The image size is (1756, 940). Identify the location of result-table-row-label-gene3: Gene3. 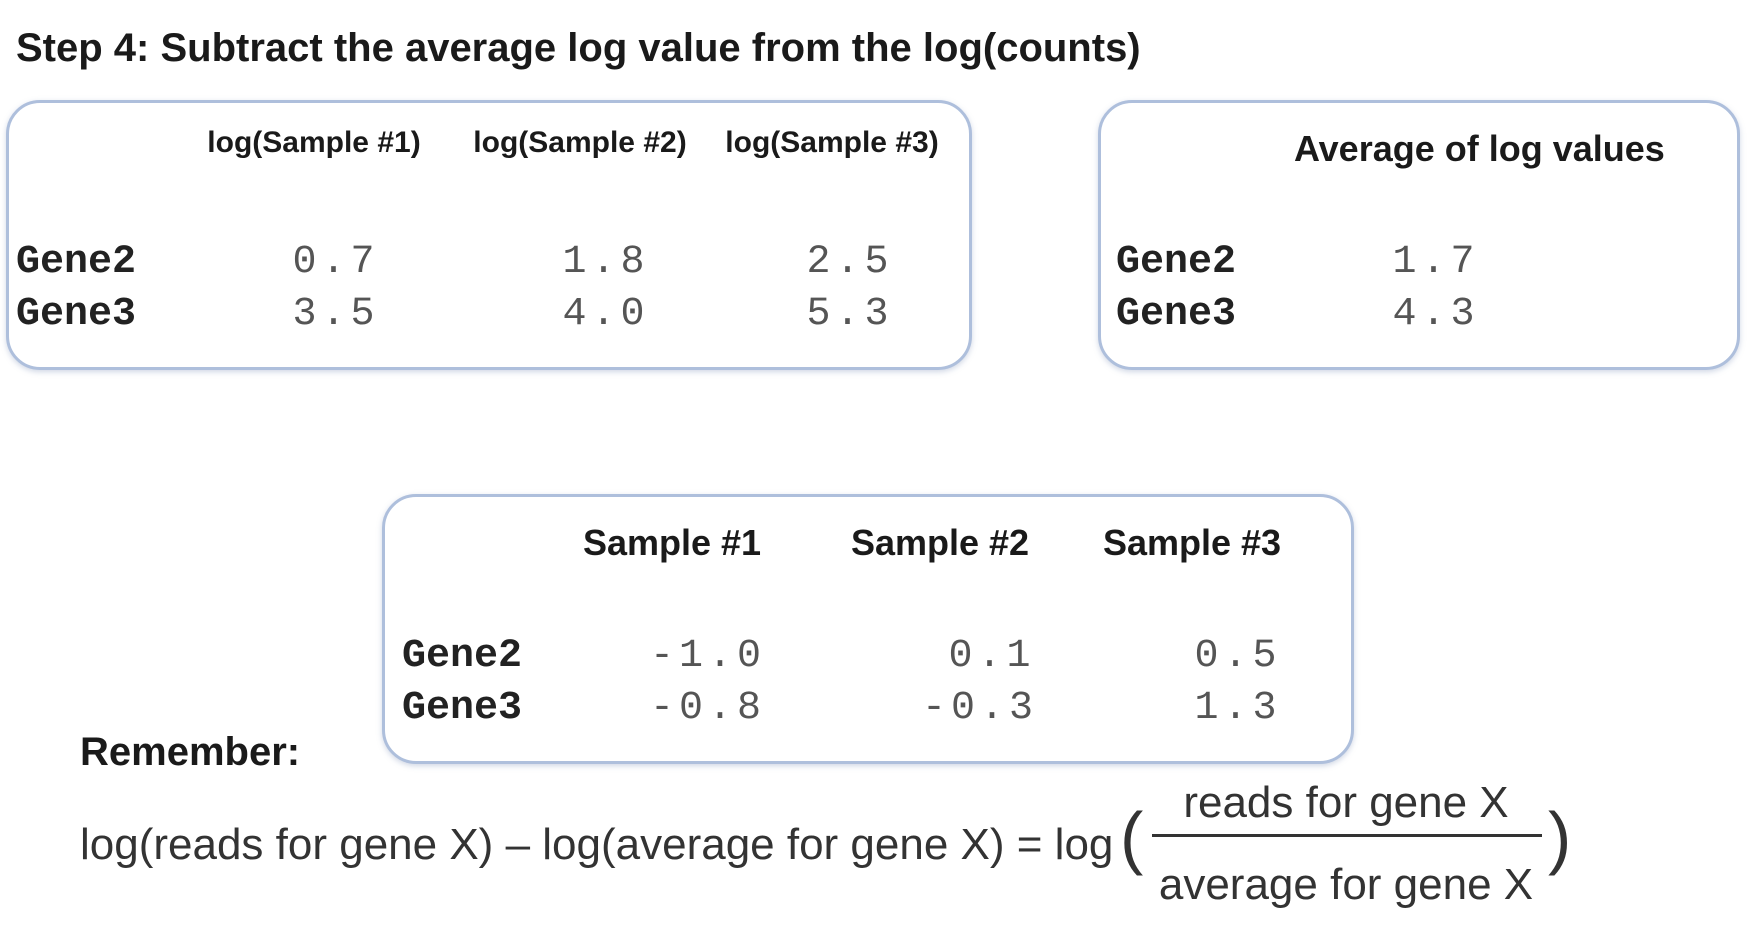
(462, 708).